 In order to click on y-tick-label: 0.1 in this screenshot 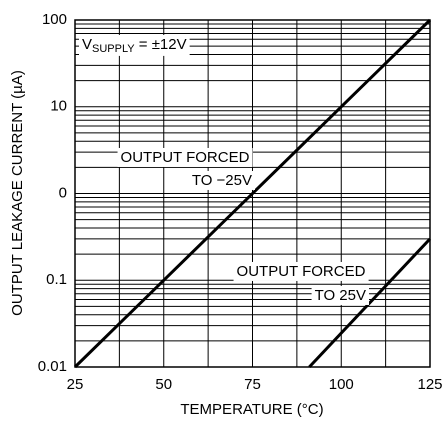, I will do `click(56, 279)`.